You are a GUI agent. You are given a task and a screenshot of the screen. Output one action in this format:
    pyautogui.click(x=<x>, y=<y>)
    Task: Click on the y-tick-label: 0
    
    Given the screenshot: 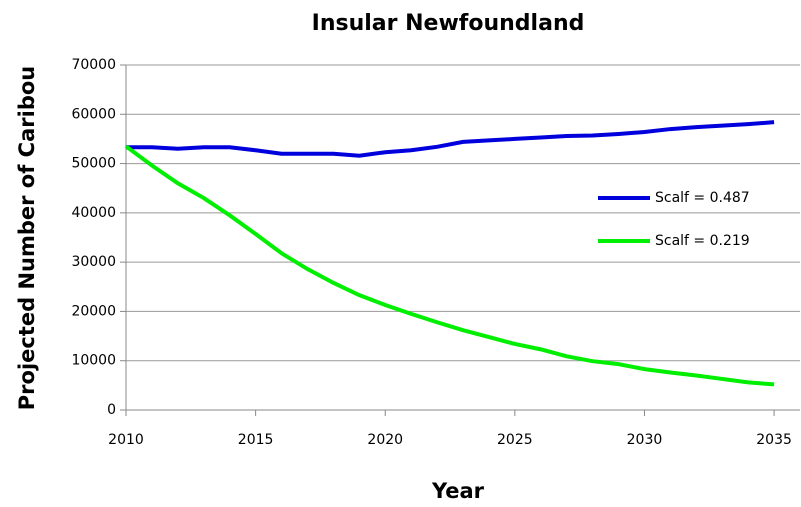 What is the action you would take?
    pyautogui.click(x=111, y=410)
    